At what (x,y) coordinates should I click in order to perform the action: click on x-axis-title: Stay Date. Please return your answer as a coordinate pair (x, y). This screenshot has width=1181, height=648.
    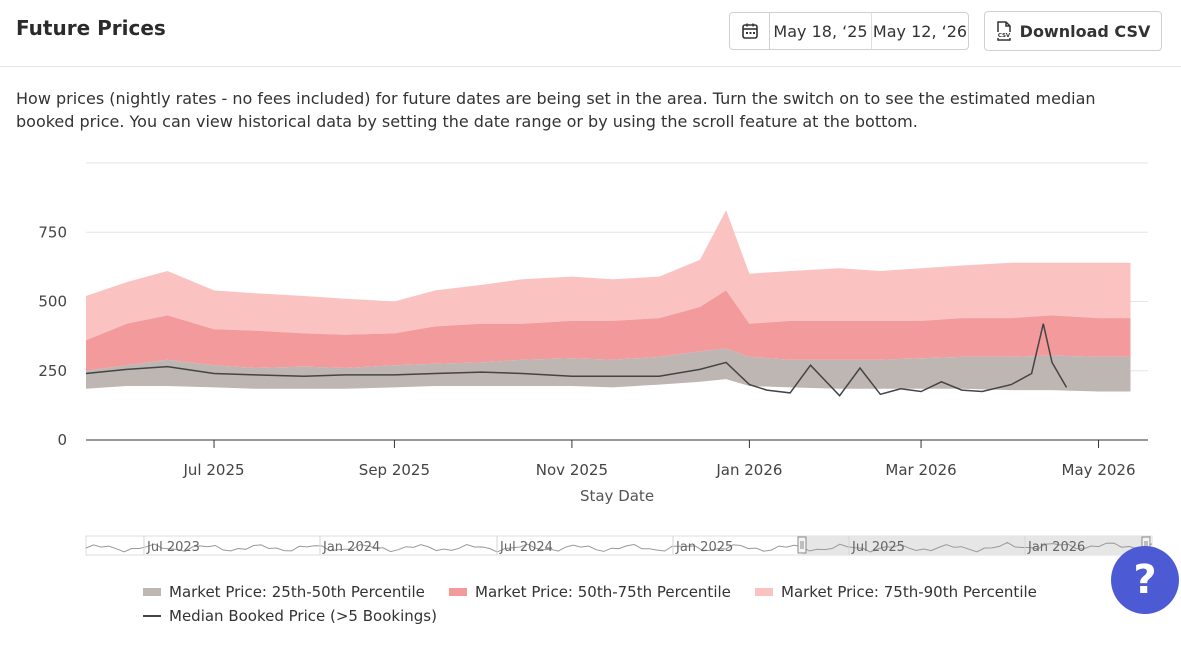
    Looking at the image, I should click on (617, 496).